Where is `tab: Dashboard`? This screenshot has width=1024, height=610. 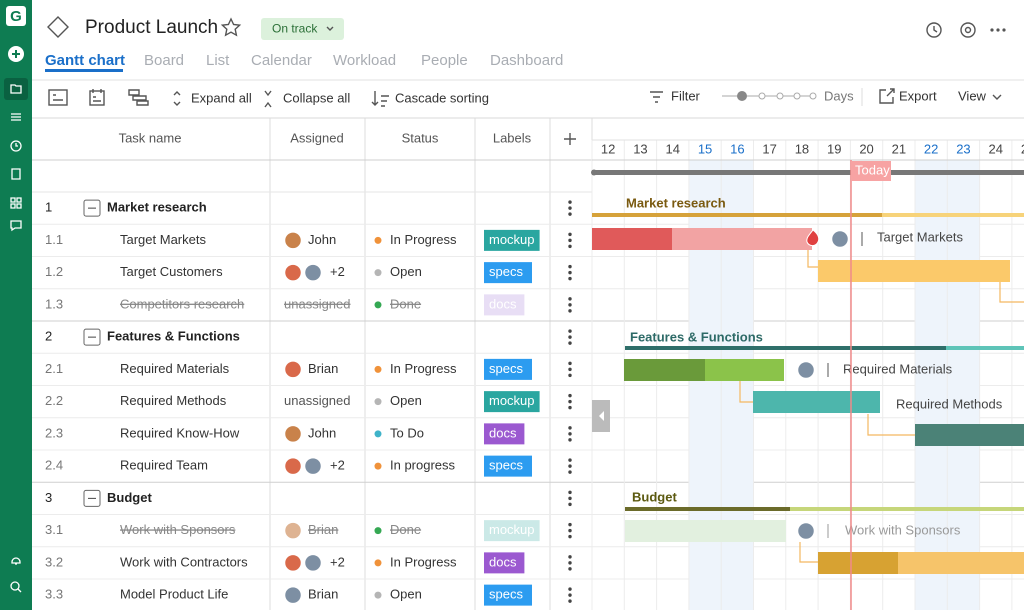 tab: Dashboard is located at coordinates (526, 60).